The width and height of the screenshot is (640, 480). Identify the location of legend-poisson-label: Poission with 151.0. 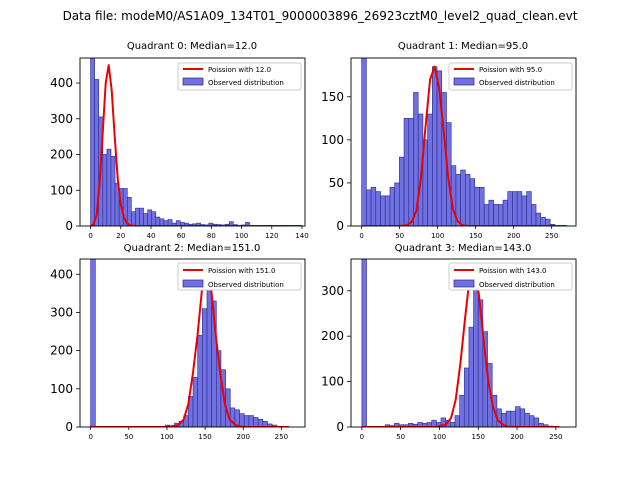
(242, 271).